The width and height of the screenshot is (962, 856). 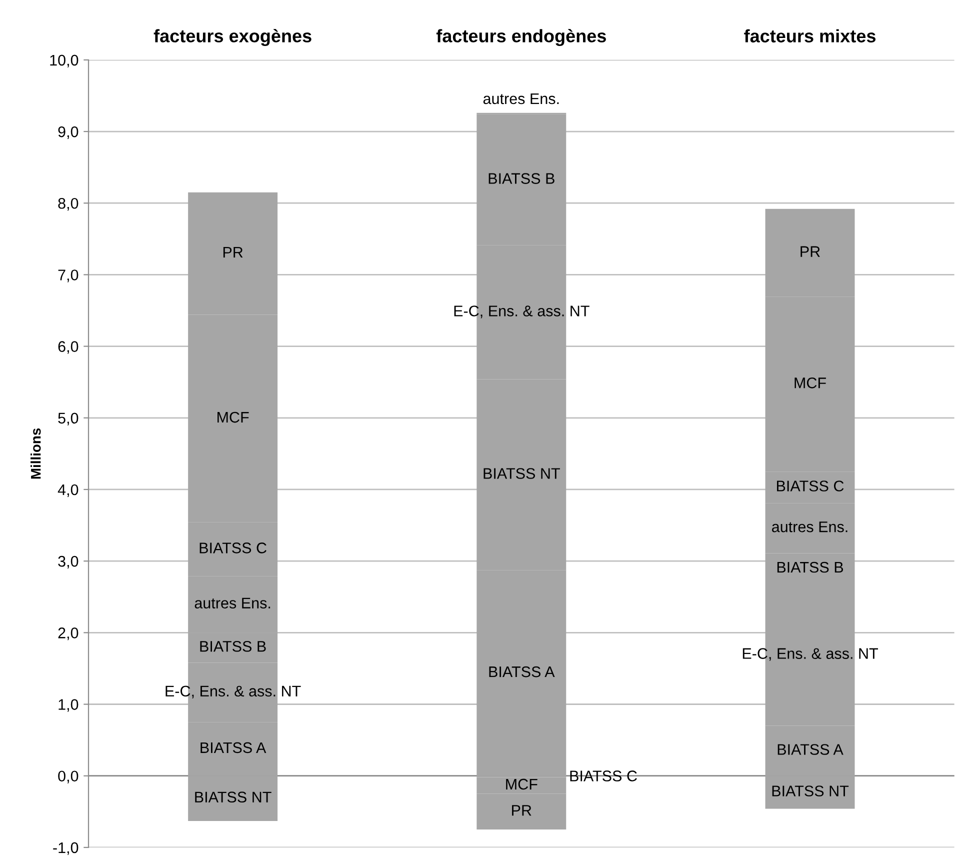 What do you see at coordinates (68, 562) in the screenshot?
I see `y-tick-label: 3,0` at bounding box center [68, 562].